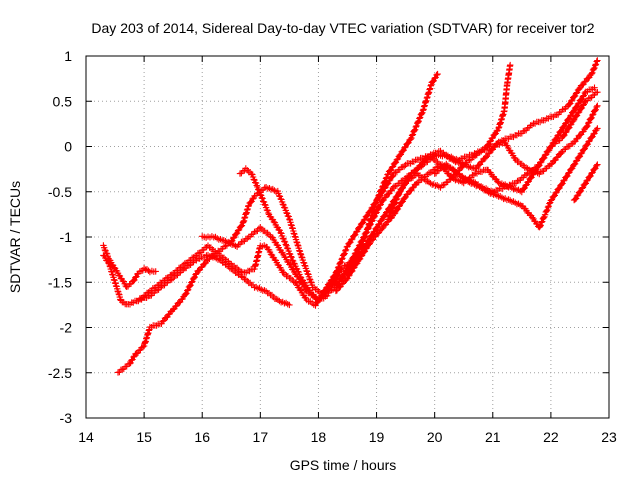 This screenshot has width=640, height=480. I want to click on x-tick-label: 18, so click(319, 437).